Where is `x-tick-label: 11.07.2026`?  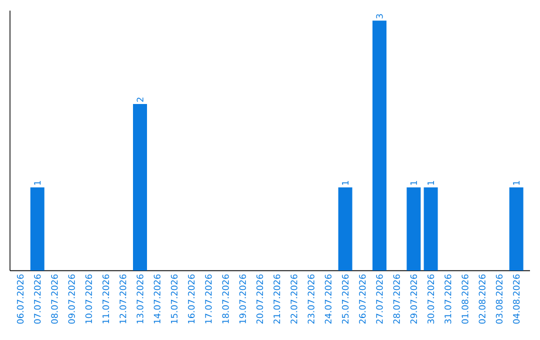 x-tick-label: 11.07.2026 is located at coordinates (106, 299).